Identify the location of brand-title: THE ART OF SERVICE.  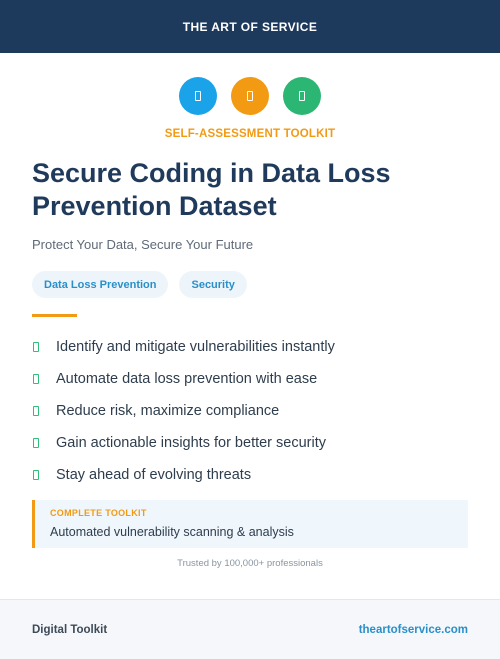
(250, 26).